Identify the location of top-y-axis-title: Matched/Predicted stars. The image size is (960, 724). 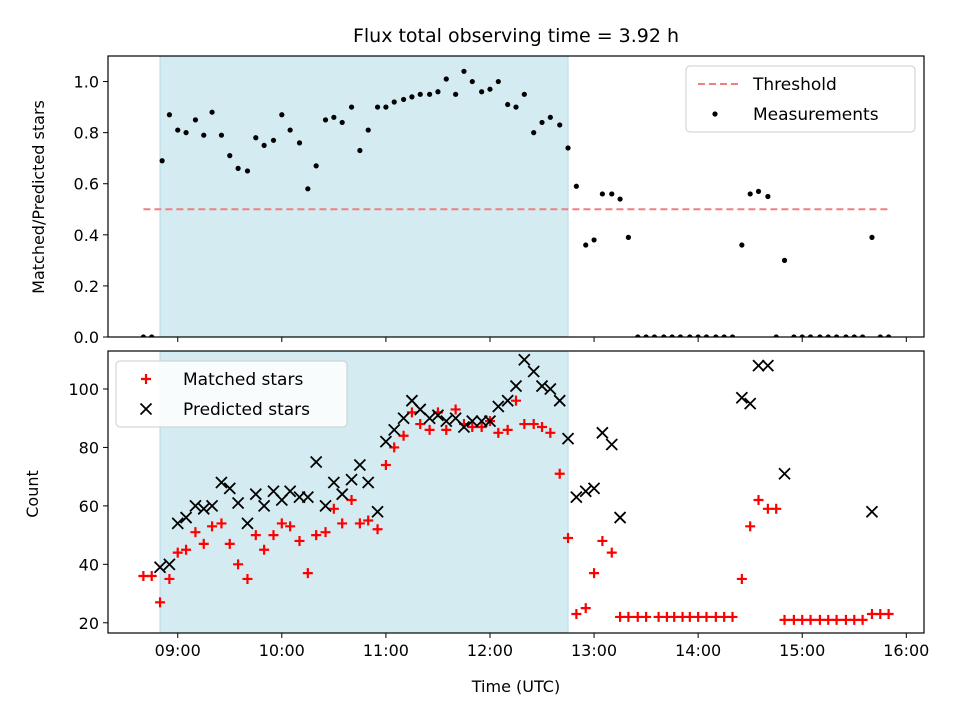
(38, 197).